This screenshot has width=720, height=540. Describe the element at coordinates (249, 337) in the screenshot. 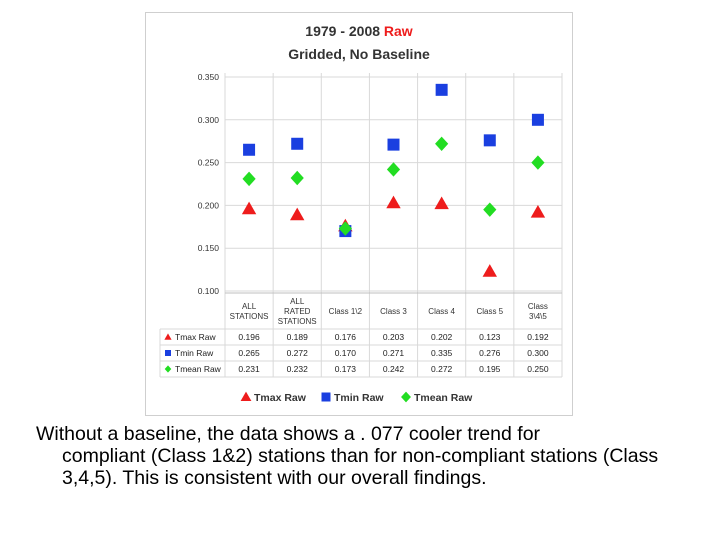

I see `data-cell: 0.196` at that location.